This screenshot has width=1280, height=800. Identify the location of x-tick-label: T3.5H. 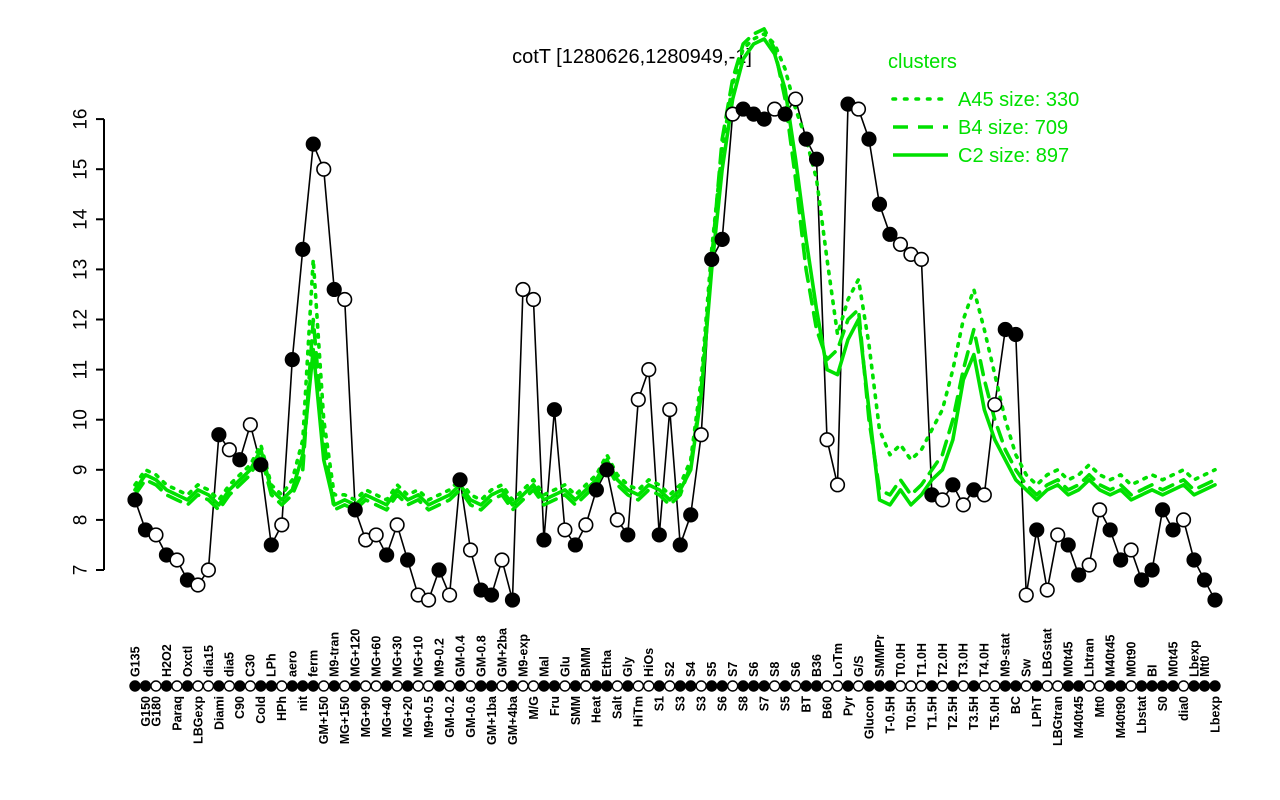
(974, 713).